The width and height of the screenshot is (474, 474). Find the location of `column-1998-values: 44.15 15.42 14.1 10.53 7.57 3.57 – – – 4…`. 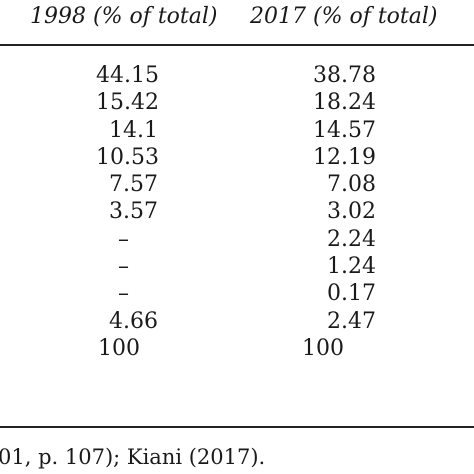

column-1998-values: 44.15 15.42 14.1 10.53 7.57 3.57 – – – 4… is located at coordinates (127, 212).